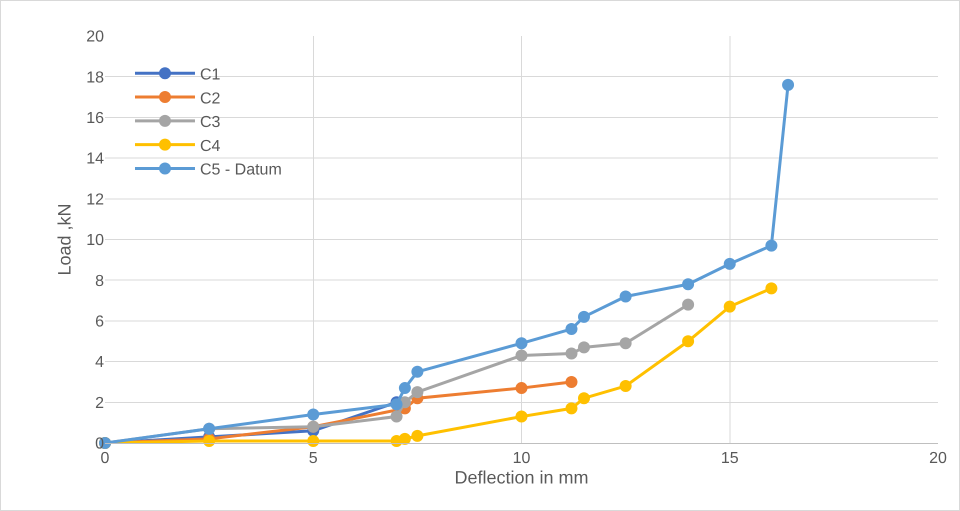  Describe the element at coordinates (729, 459) in the screenshot. I see `x-tick-label: 15` at that location.